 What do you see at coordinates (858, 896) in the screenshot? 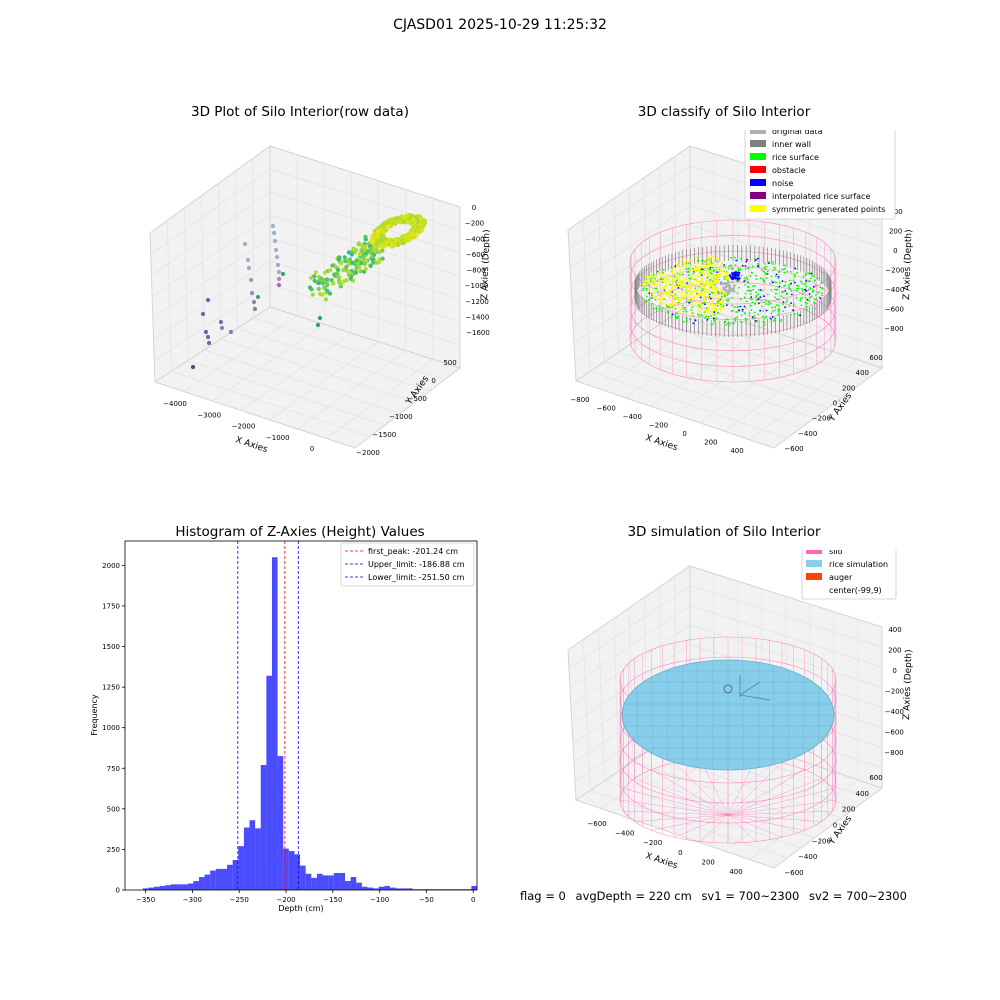
I see `status-sv2: sv2 = 700~2300` at bounding box center [858, 896].